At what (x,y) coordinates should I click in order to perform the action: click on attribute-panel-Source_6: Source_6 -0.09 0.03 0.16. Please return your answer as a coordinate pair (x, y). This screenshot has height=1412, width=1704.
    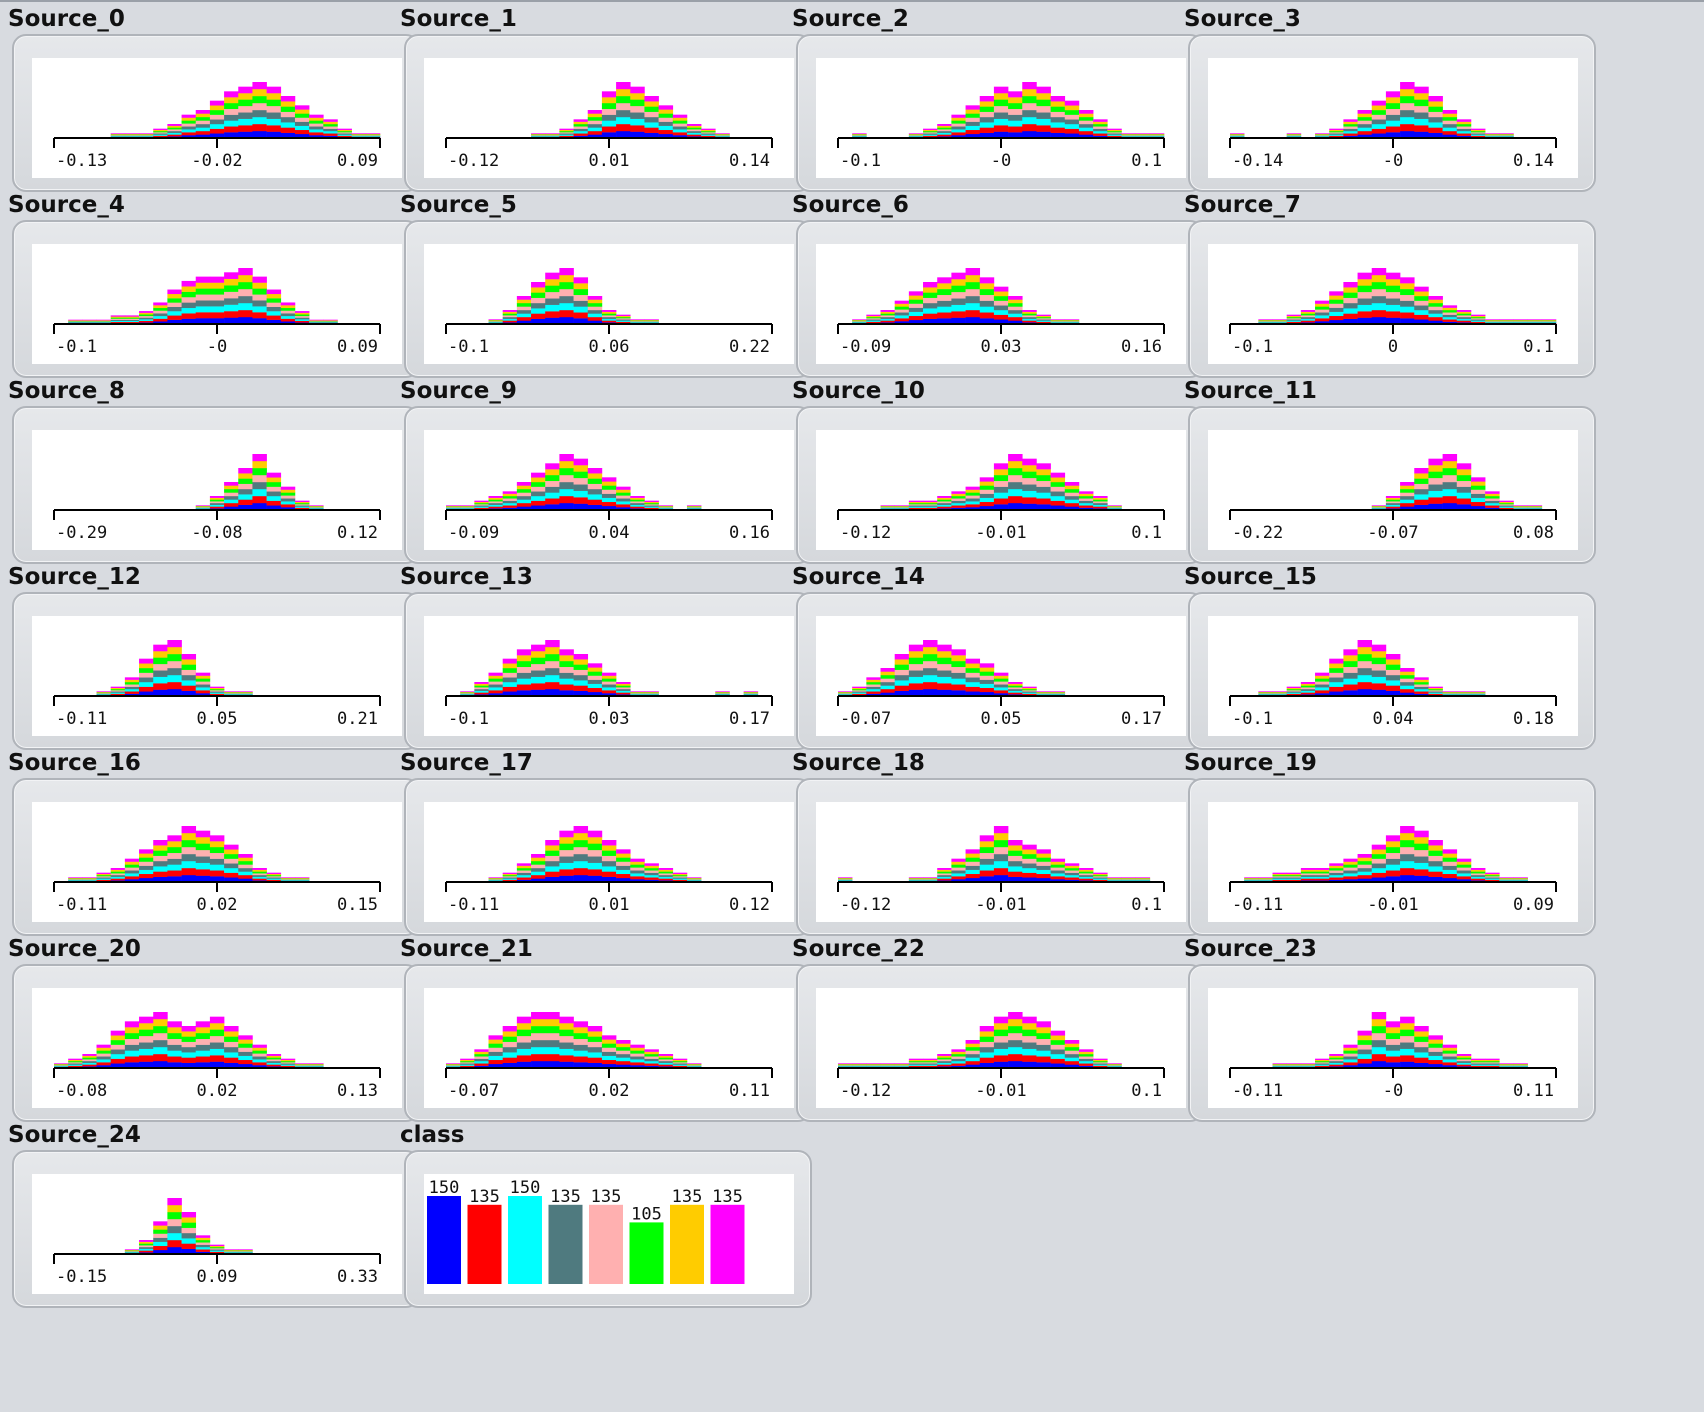
    Looking at the image, I should click on (995, 289).